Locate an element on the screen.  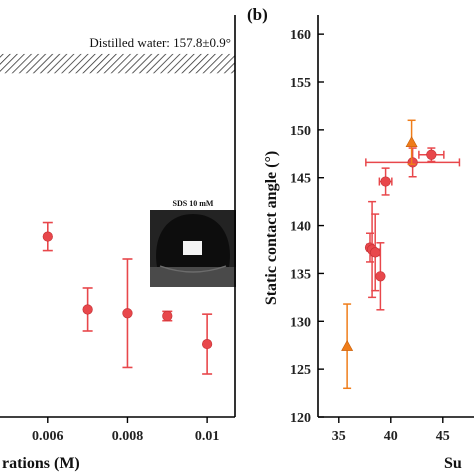
x-tick-label: 35 is located at coordinates (339, 436).